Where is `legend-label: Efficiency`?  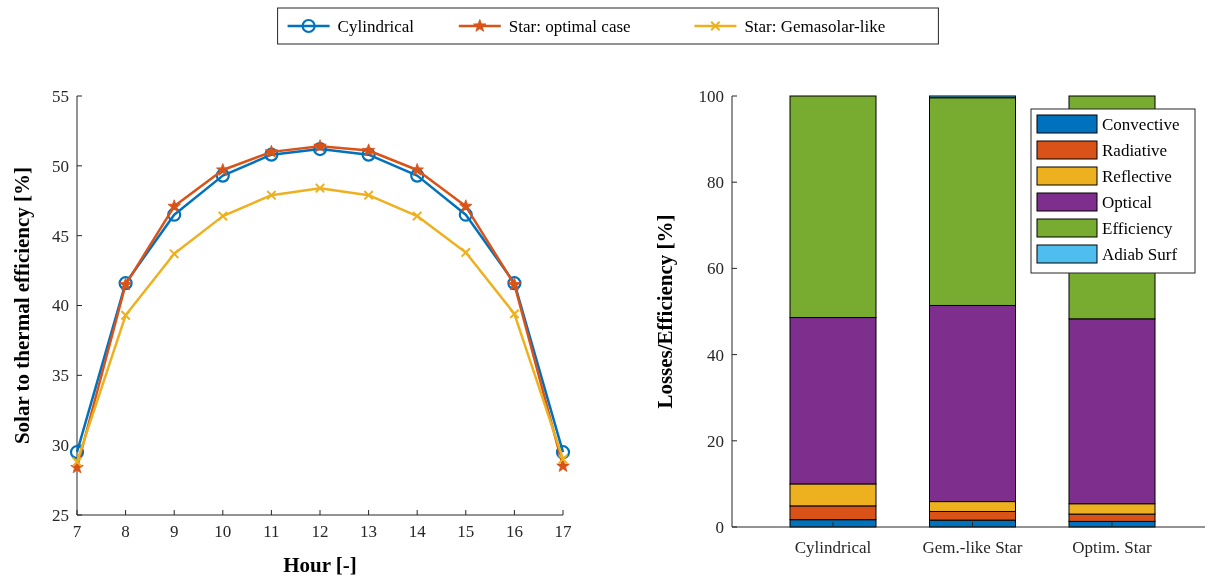
legend-label: Efficiency is located at coordinates (1137, 228).